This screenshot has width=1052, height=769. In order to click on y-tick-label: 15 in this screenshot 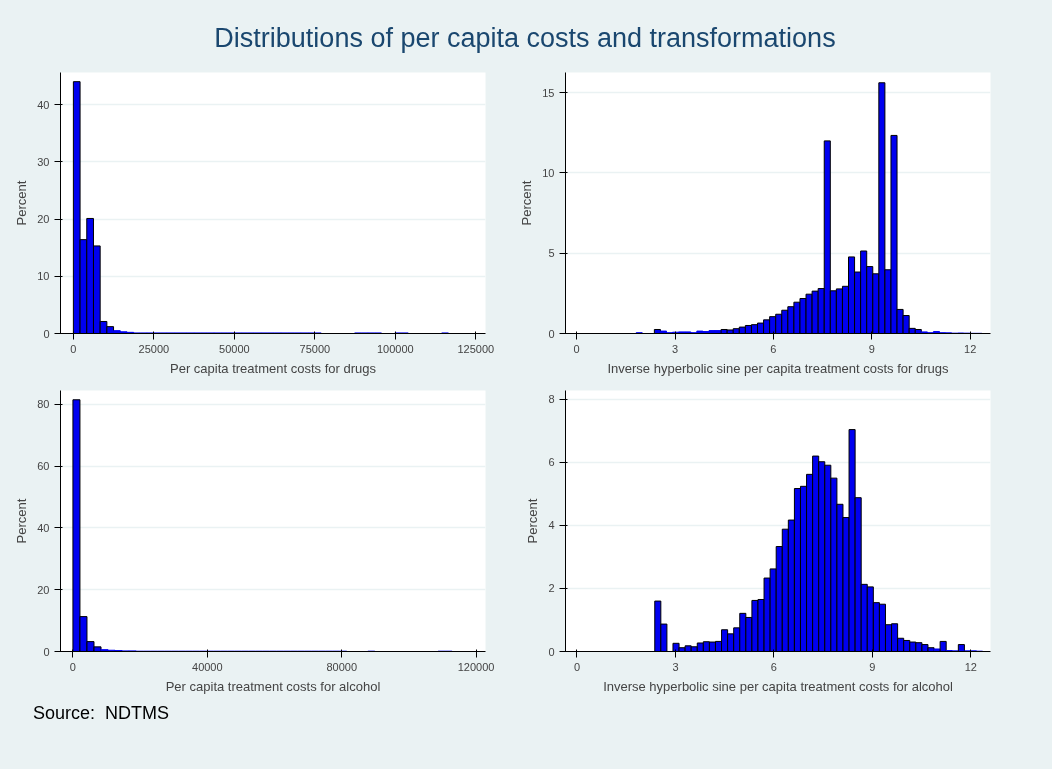, I will do `click(548, 92)`.